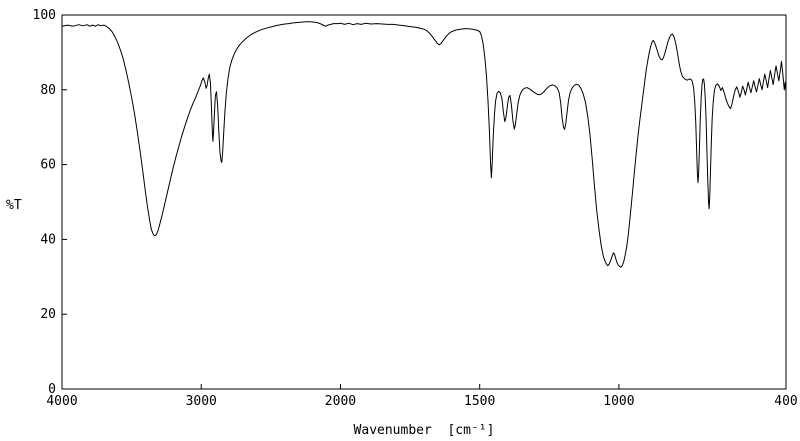 The image size is (800, 441). Describe the element at coordinates (785, 401) in the screenshot. I see `x-tick-label: 400` at that location.